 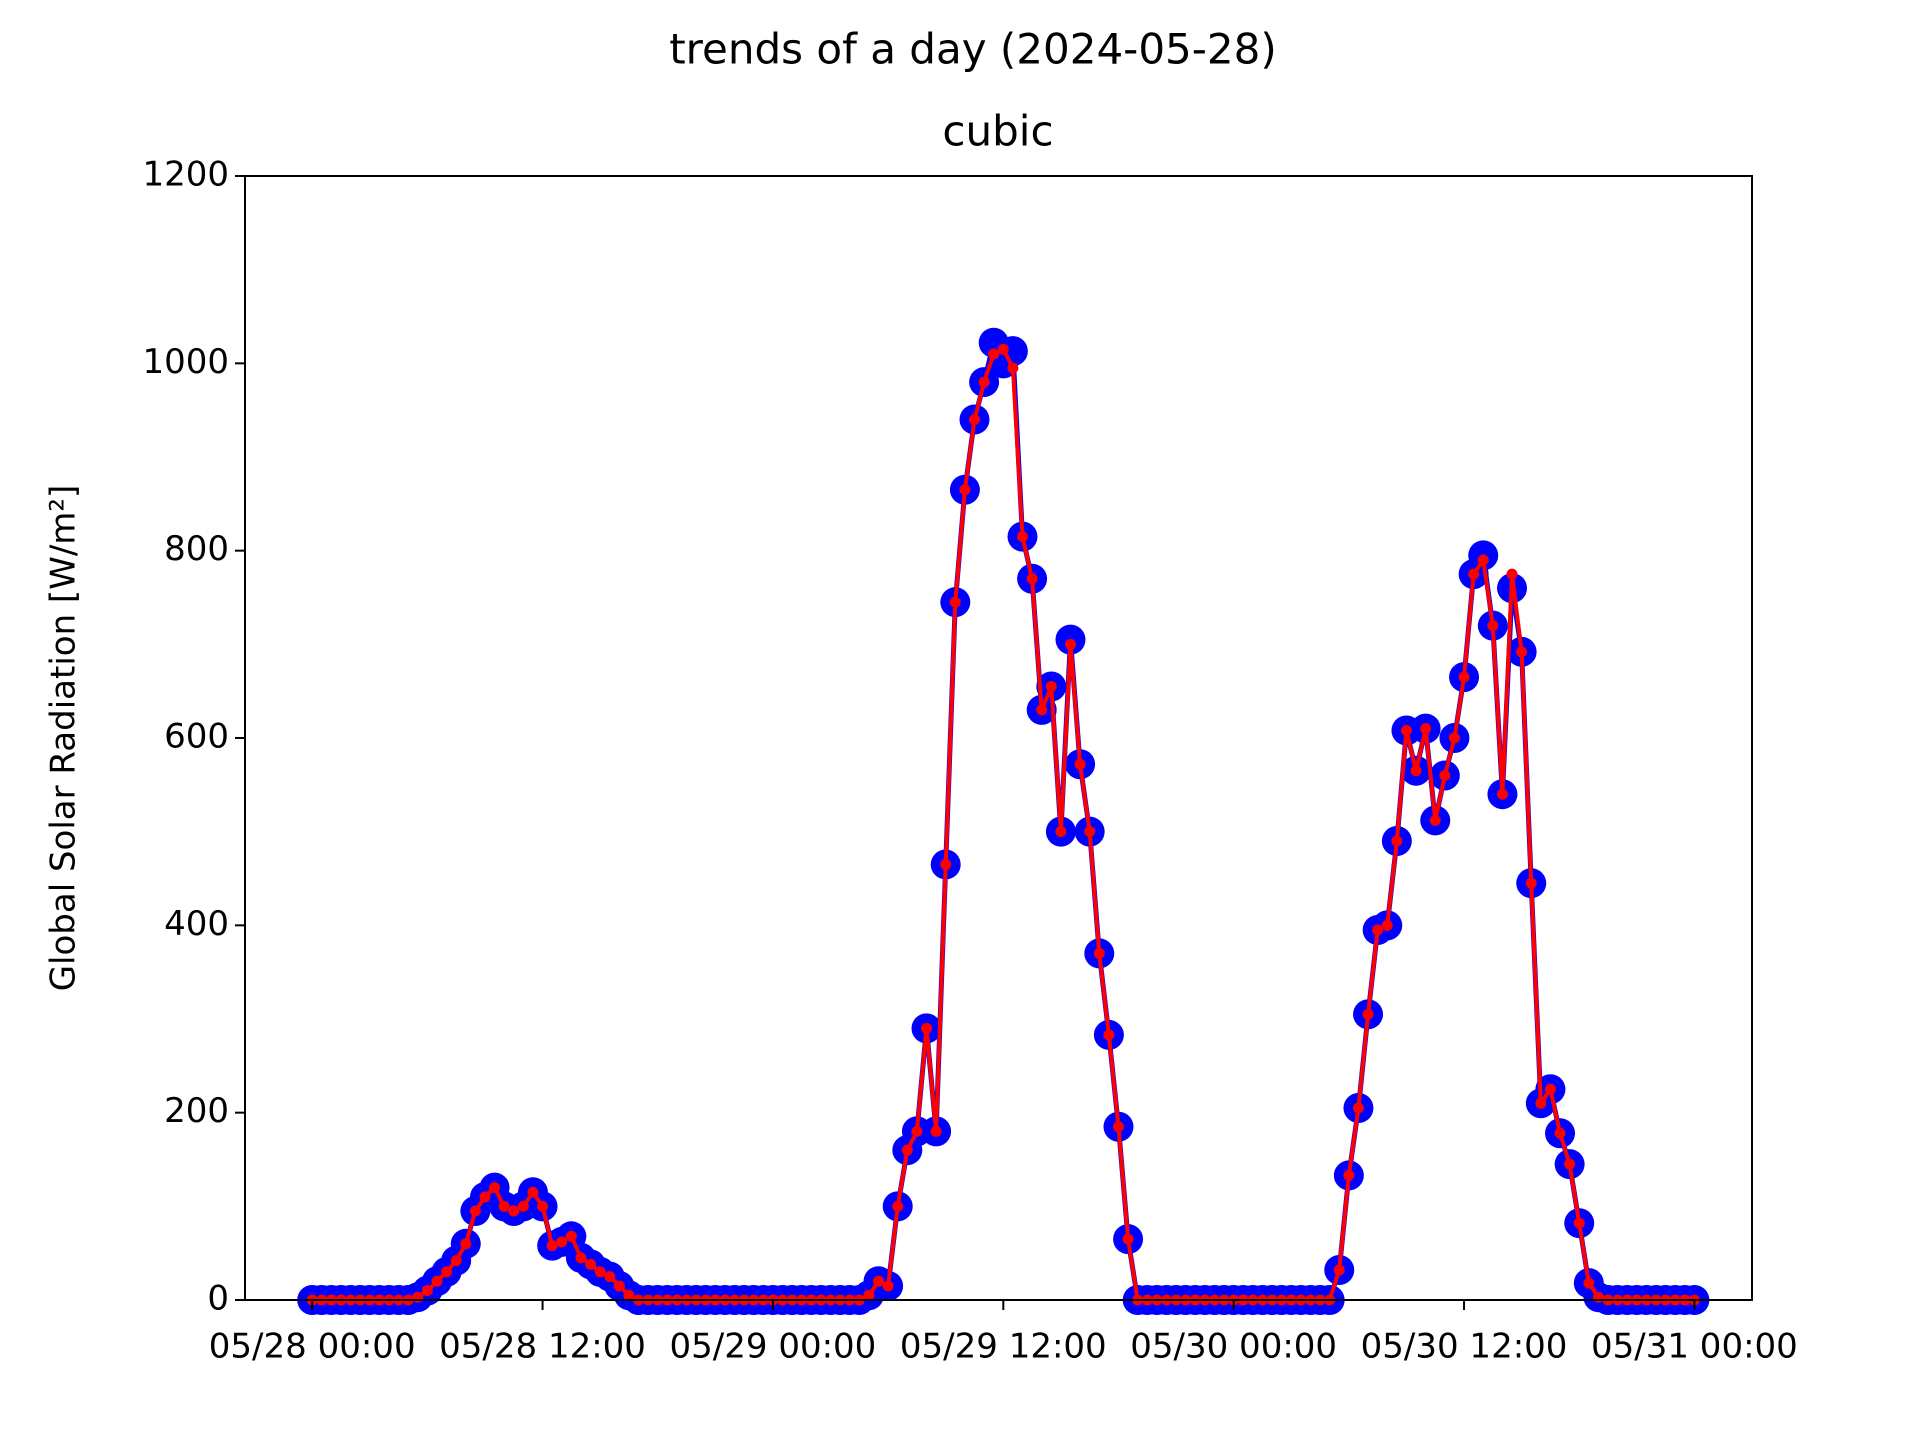 What do you see at coordinates (1003, 1347) in the screenshot?
I see `x-tick-label: 05/29 12:00` at bounding box center [1003, 1347].